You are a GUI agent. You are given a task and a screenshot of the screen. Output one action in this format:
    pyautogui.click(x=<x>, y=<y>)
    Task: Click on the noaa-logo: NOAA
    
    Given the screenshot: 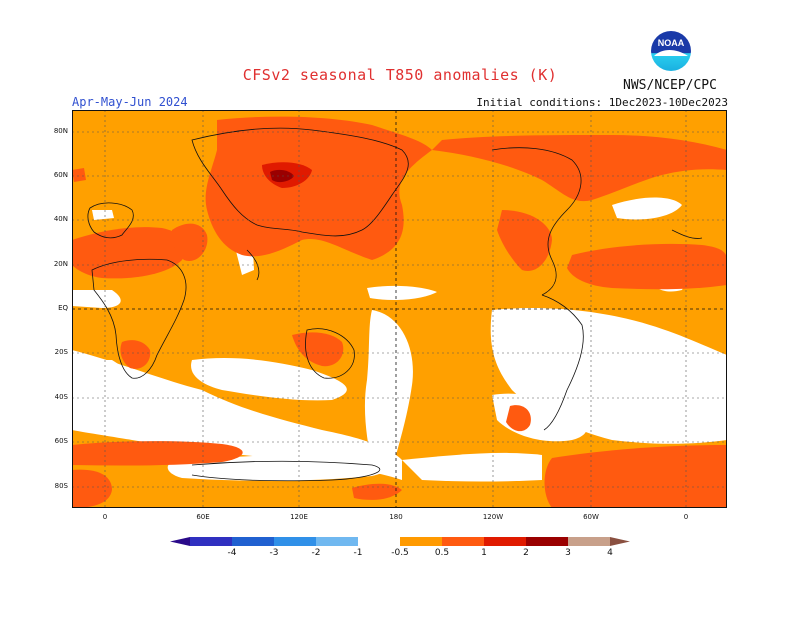 What is the action you would take?
    pyautogui.click(x=671, y=51)
    